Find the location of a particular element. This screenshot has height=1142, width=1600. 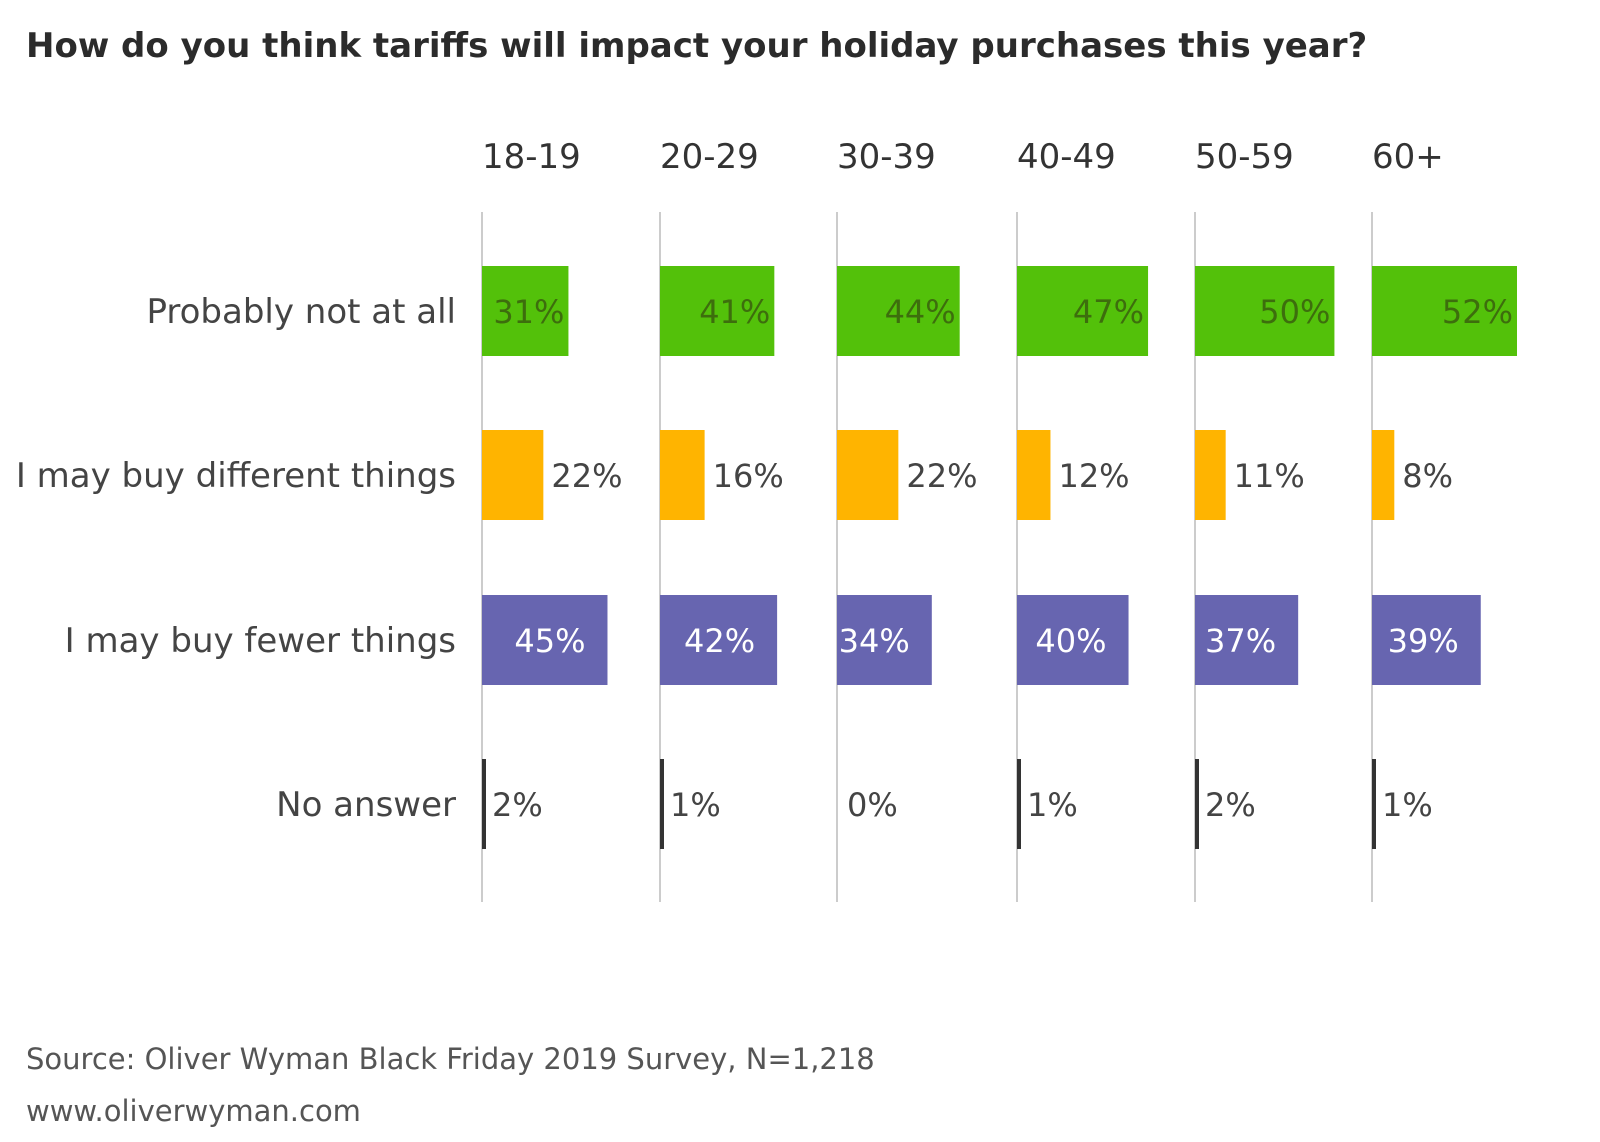

data-label: 8% is located at coordinates (1427, 476).